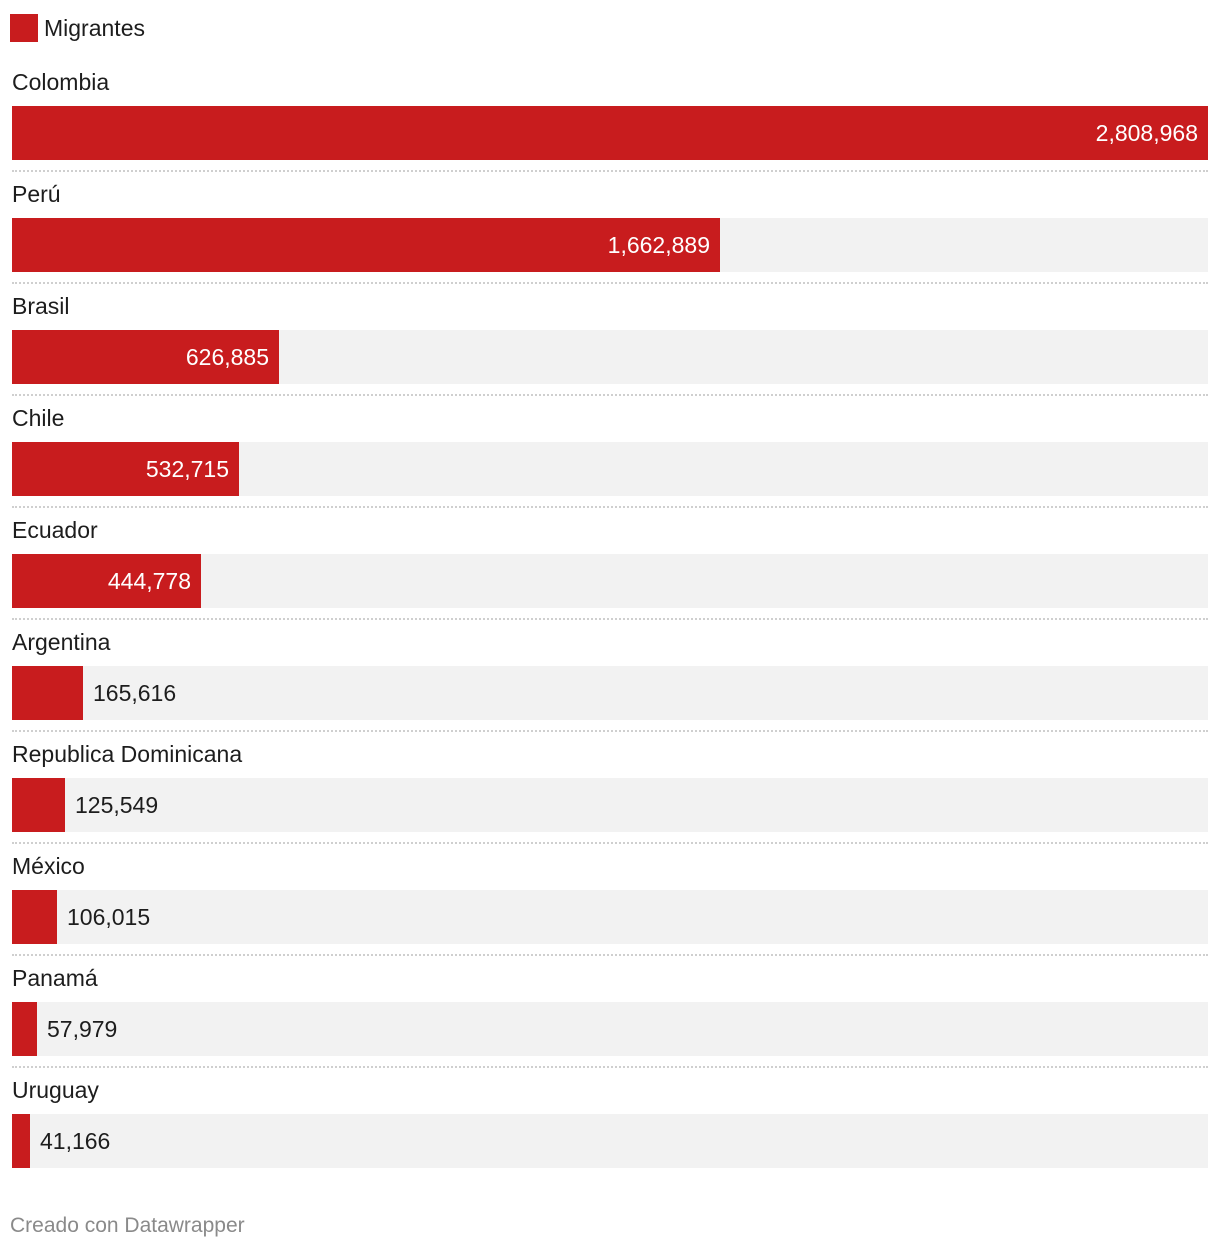 This screenshot has width=1220, height=1252. Describe the element at coordinates (24, 28) in the screenshot. I see `legend-swatch` at that location.